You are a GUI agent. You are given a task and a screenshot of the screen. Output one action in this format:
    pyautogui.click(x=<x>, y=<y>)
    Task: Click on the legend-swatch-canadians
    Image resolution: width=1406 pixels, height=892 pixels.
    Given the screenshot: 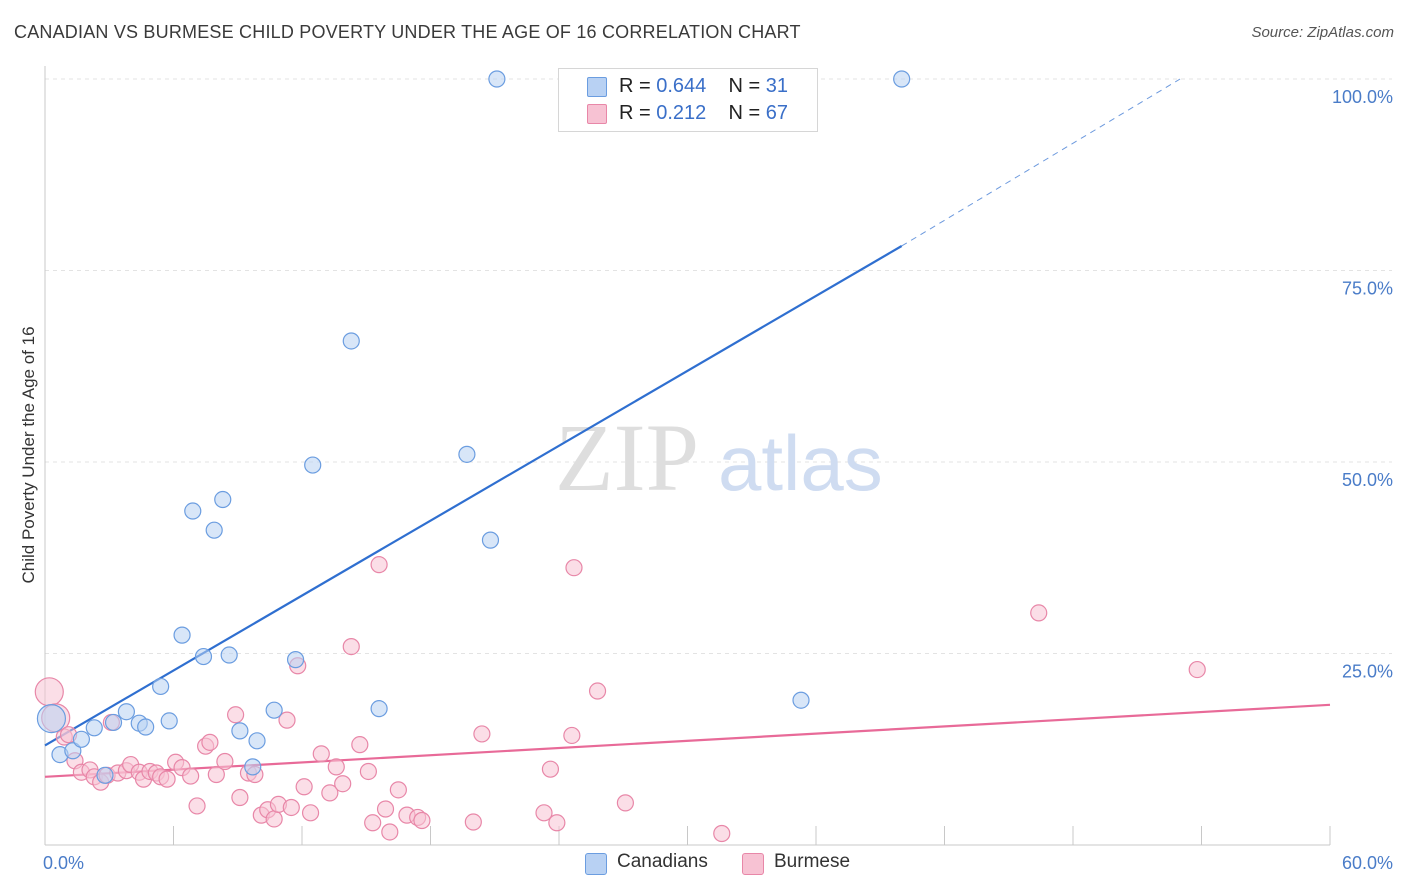 What is the action you would take?
    pyautogui.click(x=597, y=87)
    